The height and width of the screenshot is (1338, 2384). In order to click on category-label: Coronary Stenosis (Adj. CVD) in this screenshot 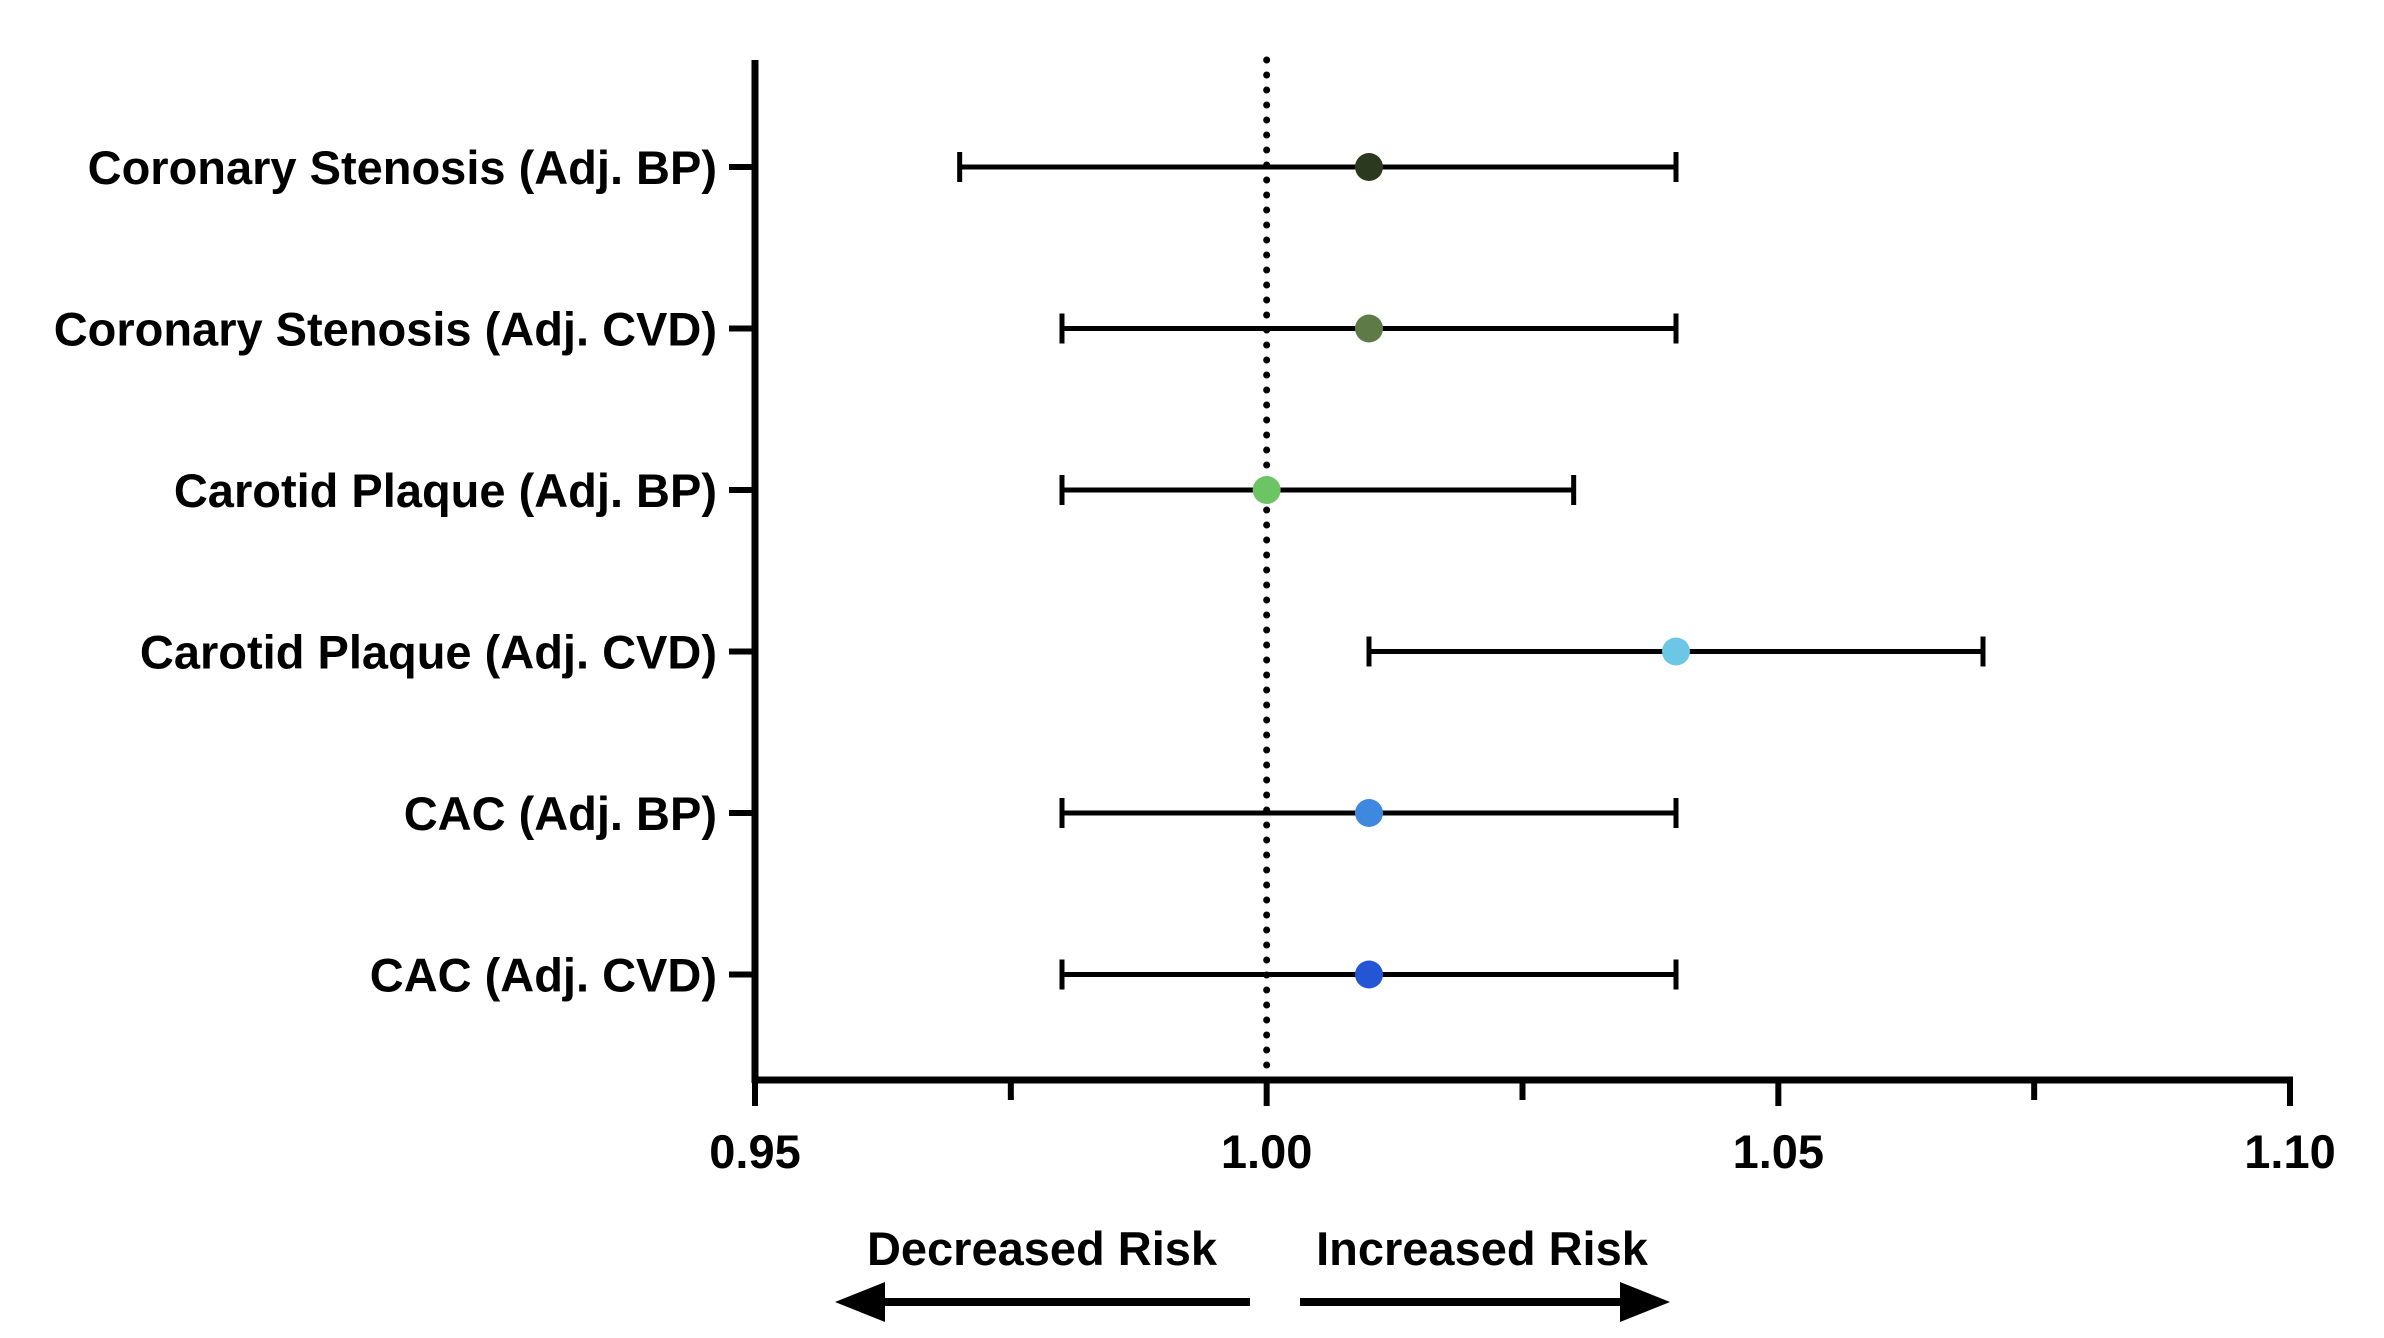, I will do `click(385, 329)`.